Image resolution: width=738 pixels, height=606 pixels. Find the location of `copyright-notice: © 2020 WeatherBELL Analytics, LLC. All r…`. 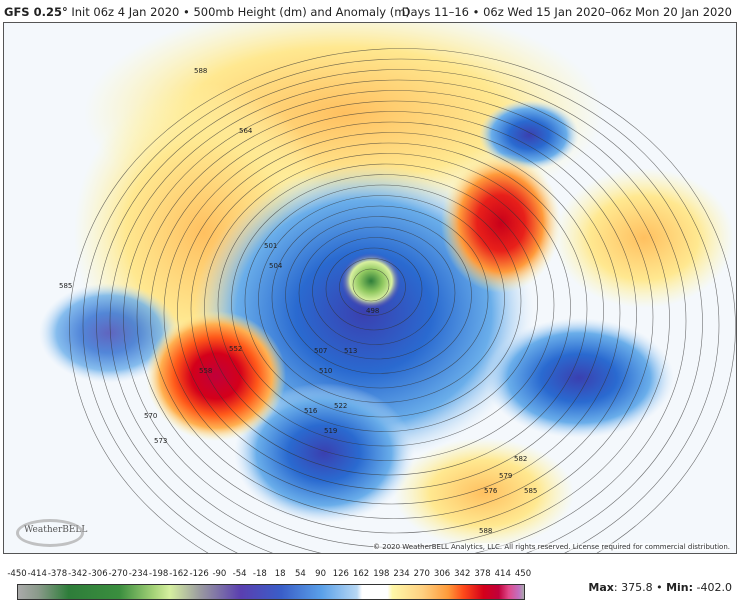

copyright-notice: © 2020 WeatherBELL Analytics, LLC. All r… is located at coordinates (551, 547).